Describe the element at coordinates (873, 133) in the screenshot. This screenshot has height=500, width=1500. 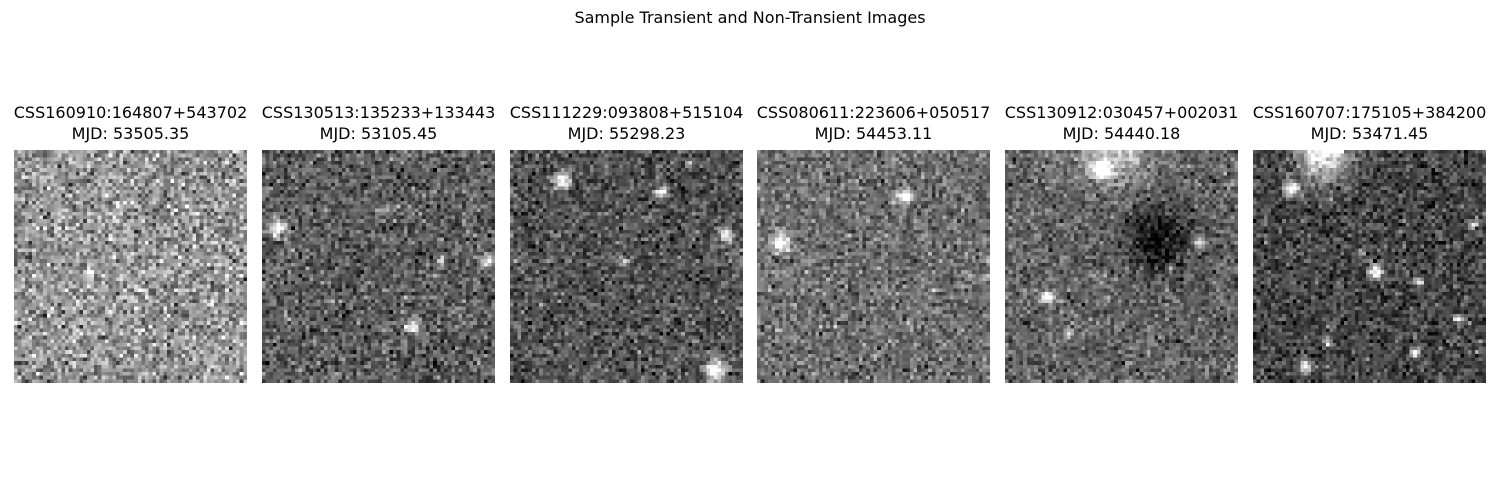
I see `mjd-label: MJD: 54453.11` at that location.